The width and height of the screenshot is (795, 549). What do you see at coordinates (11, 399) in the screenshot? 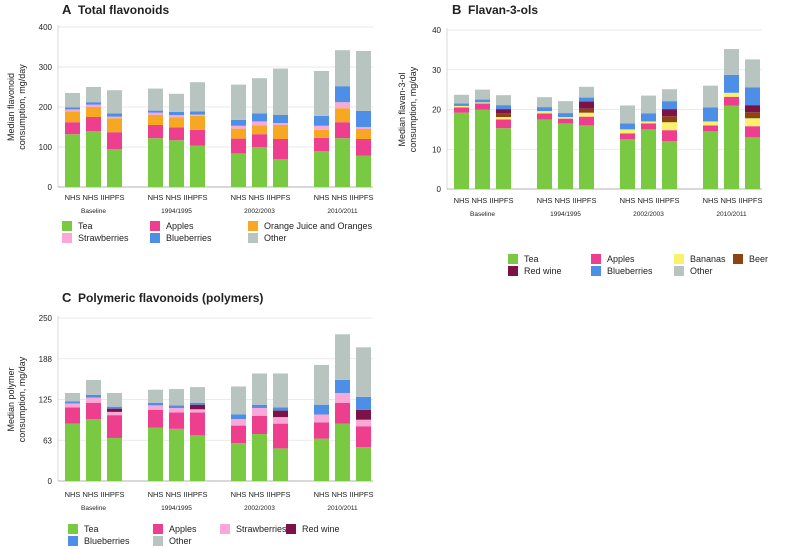
I see `y-axis-label: Median polymer` at bounding box center [11, 399].